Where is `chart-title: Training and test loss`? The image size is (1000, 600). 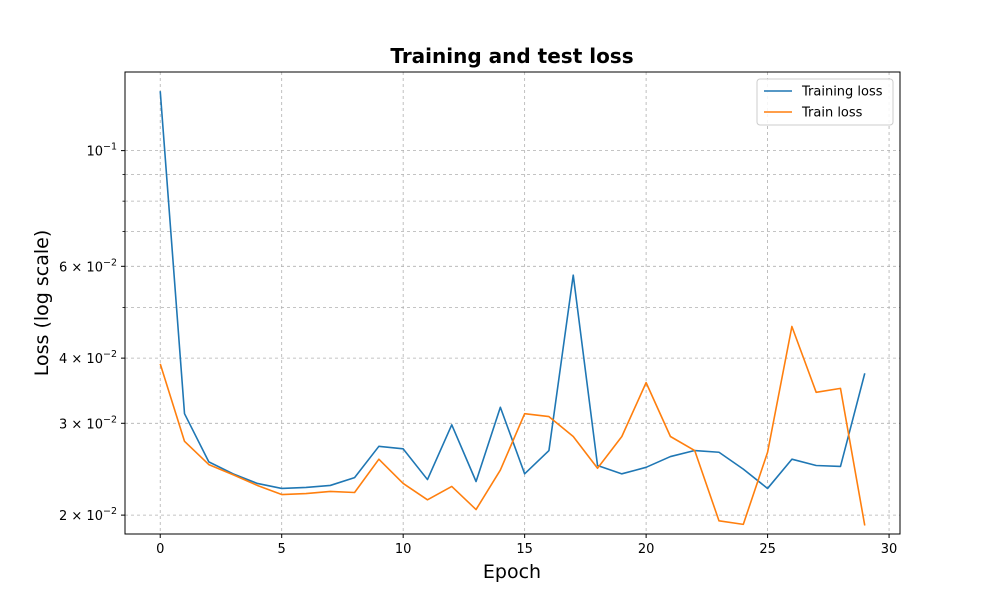
chart-title: Training and test loss is located at coordinates (511, 56).